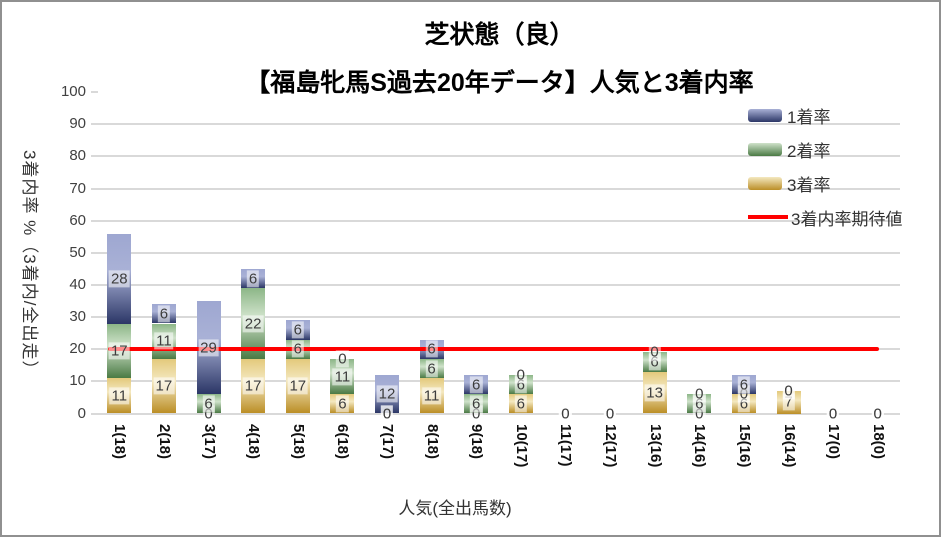 Image resolution: width=941 pixels, height=537 pixels. Describe the element at coordinates (499, 81) in the screenshot. I see `chart-subtitle: 【福島牝馬S過去20年データ】人気と3着内率` at that location.